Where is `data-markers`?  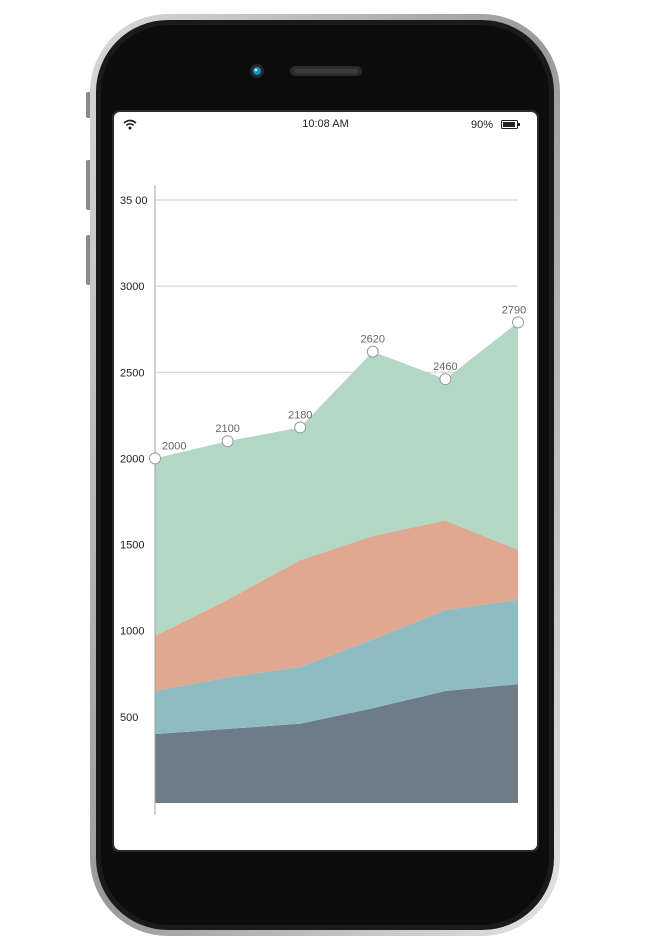
data-markers is located at coordinates (336, 390).